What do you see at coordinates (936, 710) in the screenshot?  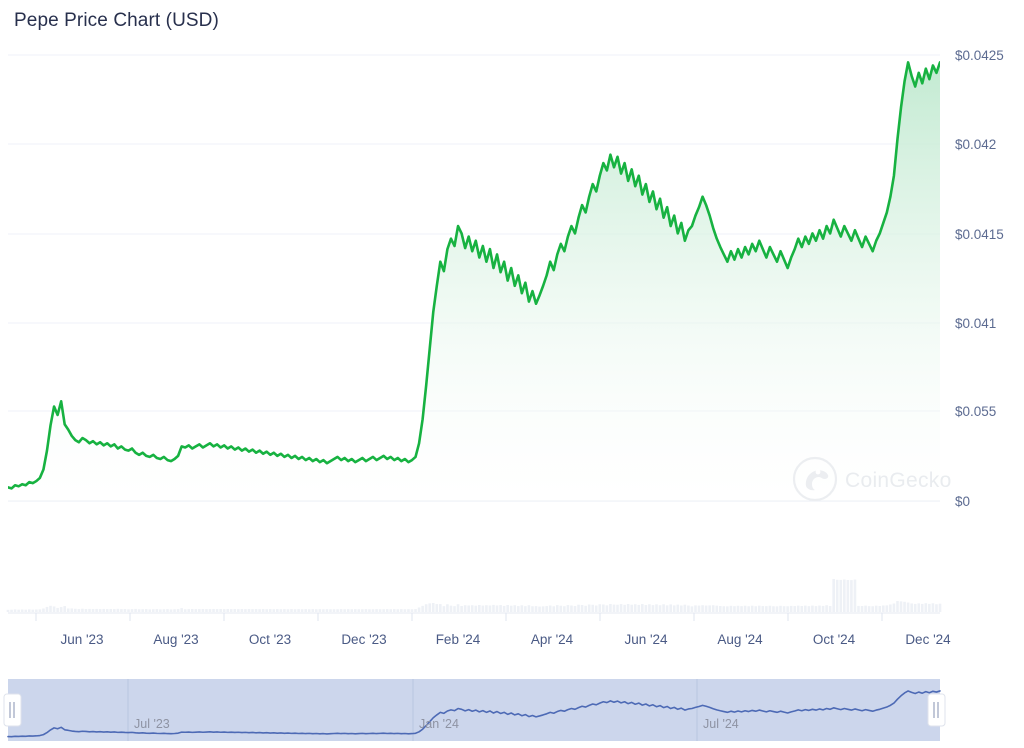 I see `navigator-right-handle` at bounding box center [936, 710].